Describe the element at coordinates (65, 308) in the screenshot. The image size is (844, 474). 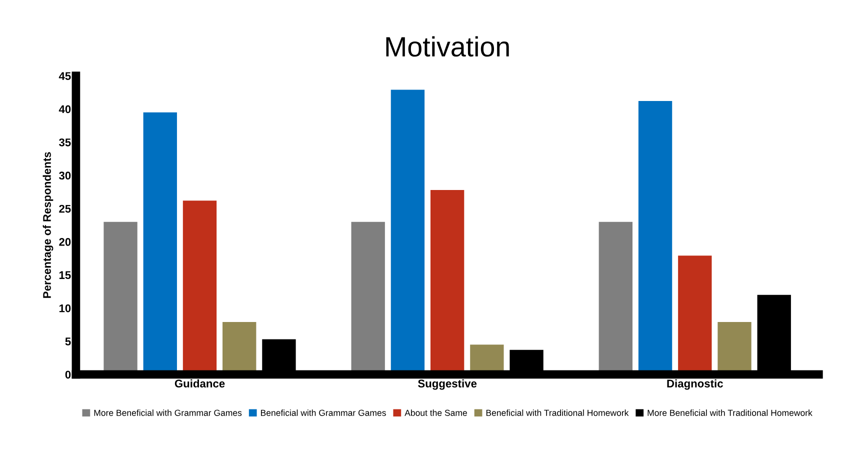
I see `y-tick-label: 10` at that location.